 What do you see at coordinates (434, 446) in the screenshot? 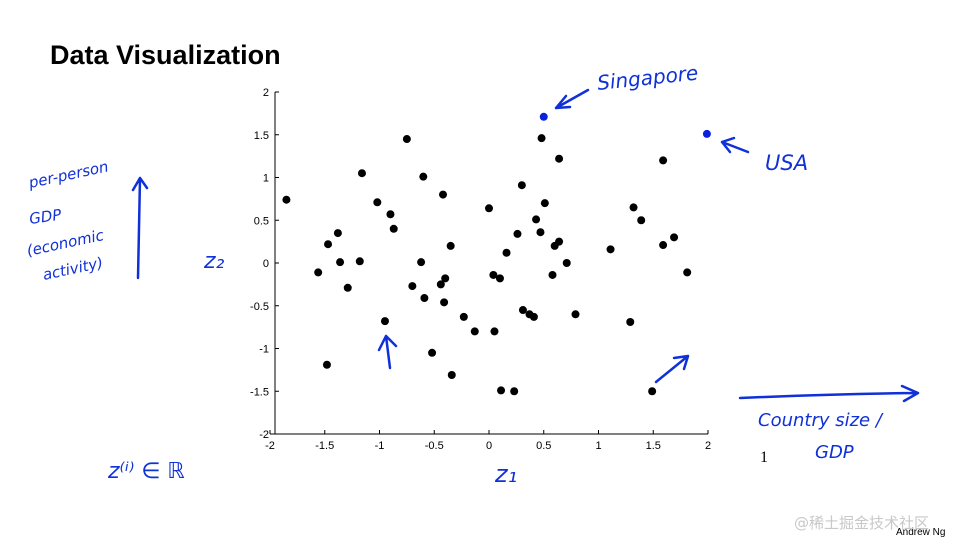
I see `x-tick-label: -0.5` at bounding box center [434, 446].